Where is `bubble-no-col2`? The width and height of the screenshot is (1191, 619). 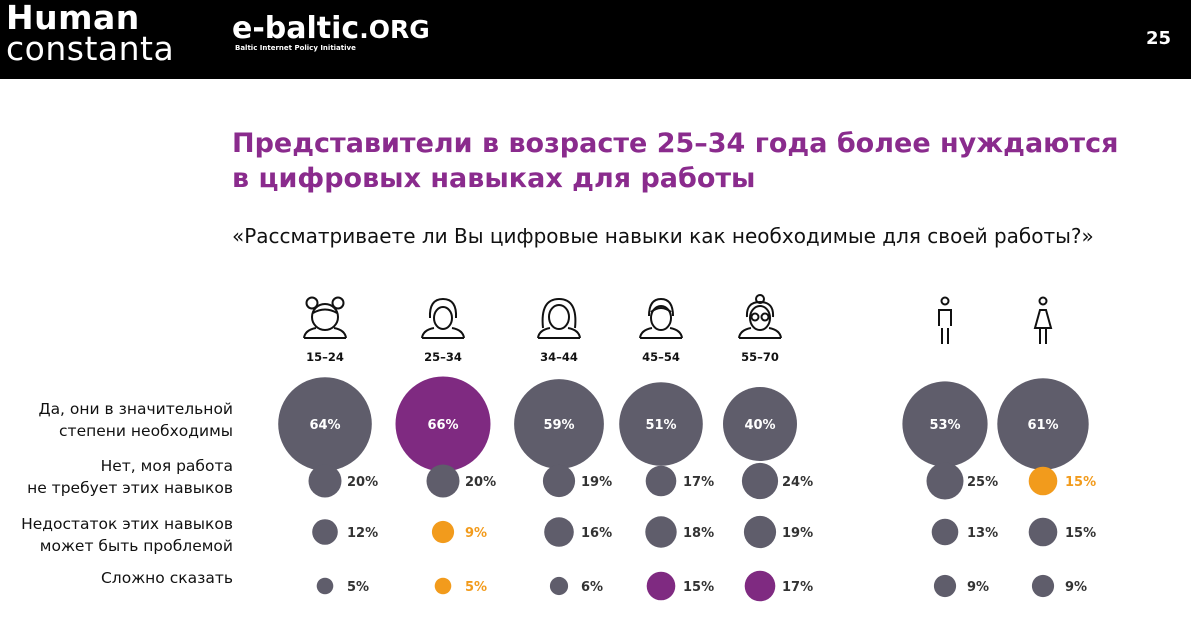 bubble-no-col2 is located at coordinates (443, 481).